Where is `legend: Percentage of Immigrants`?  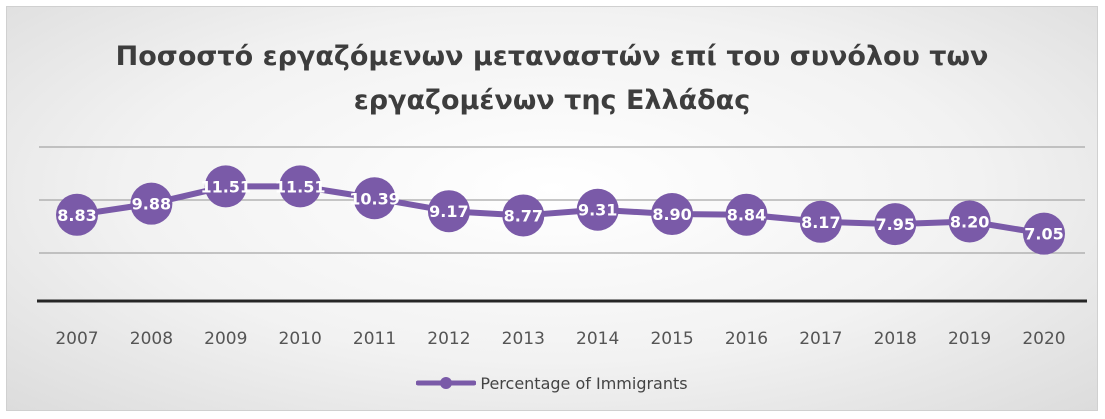 legend: Percentage of Immigrants is located at coordinates (552, 383).